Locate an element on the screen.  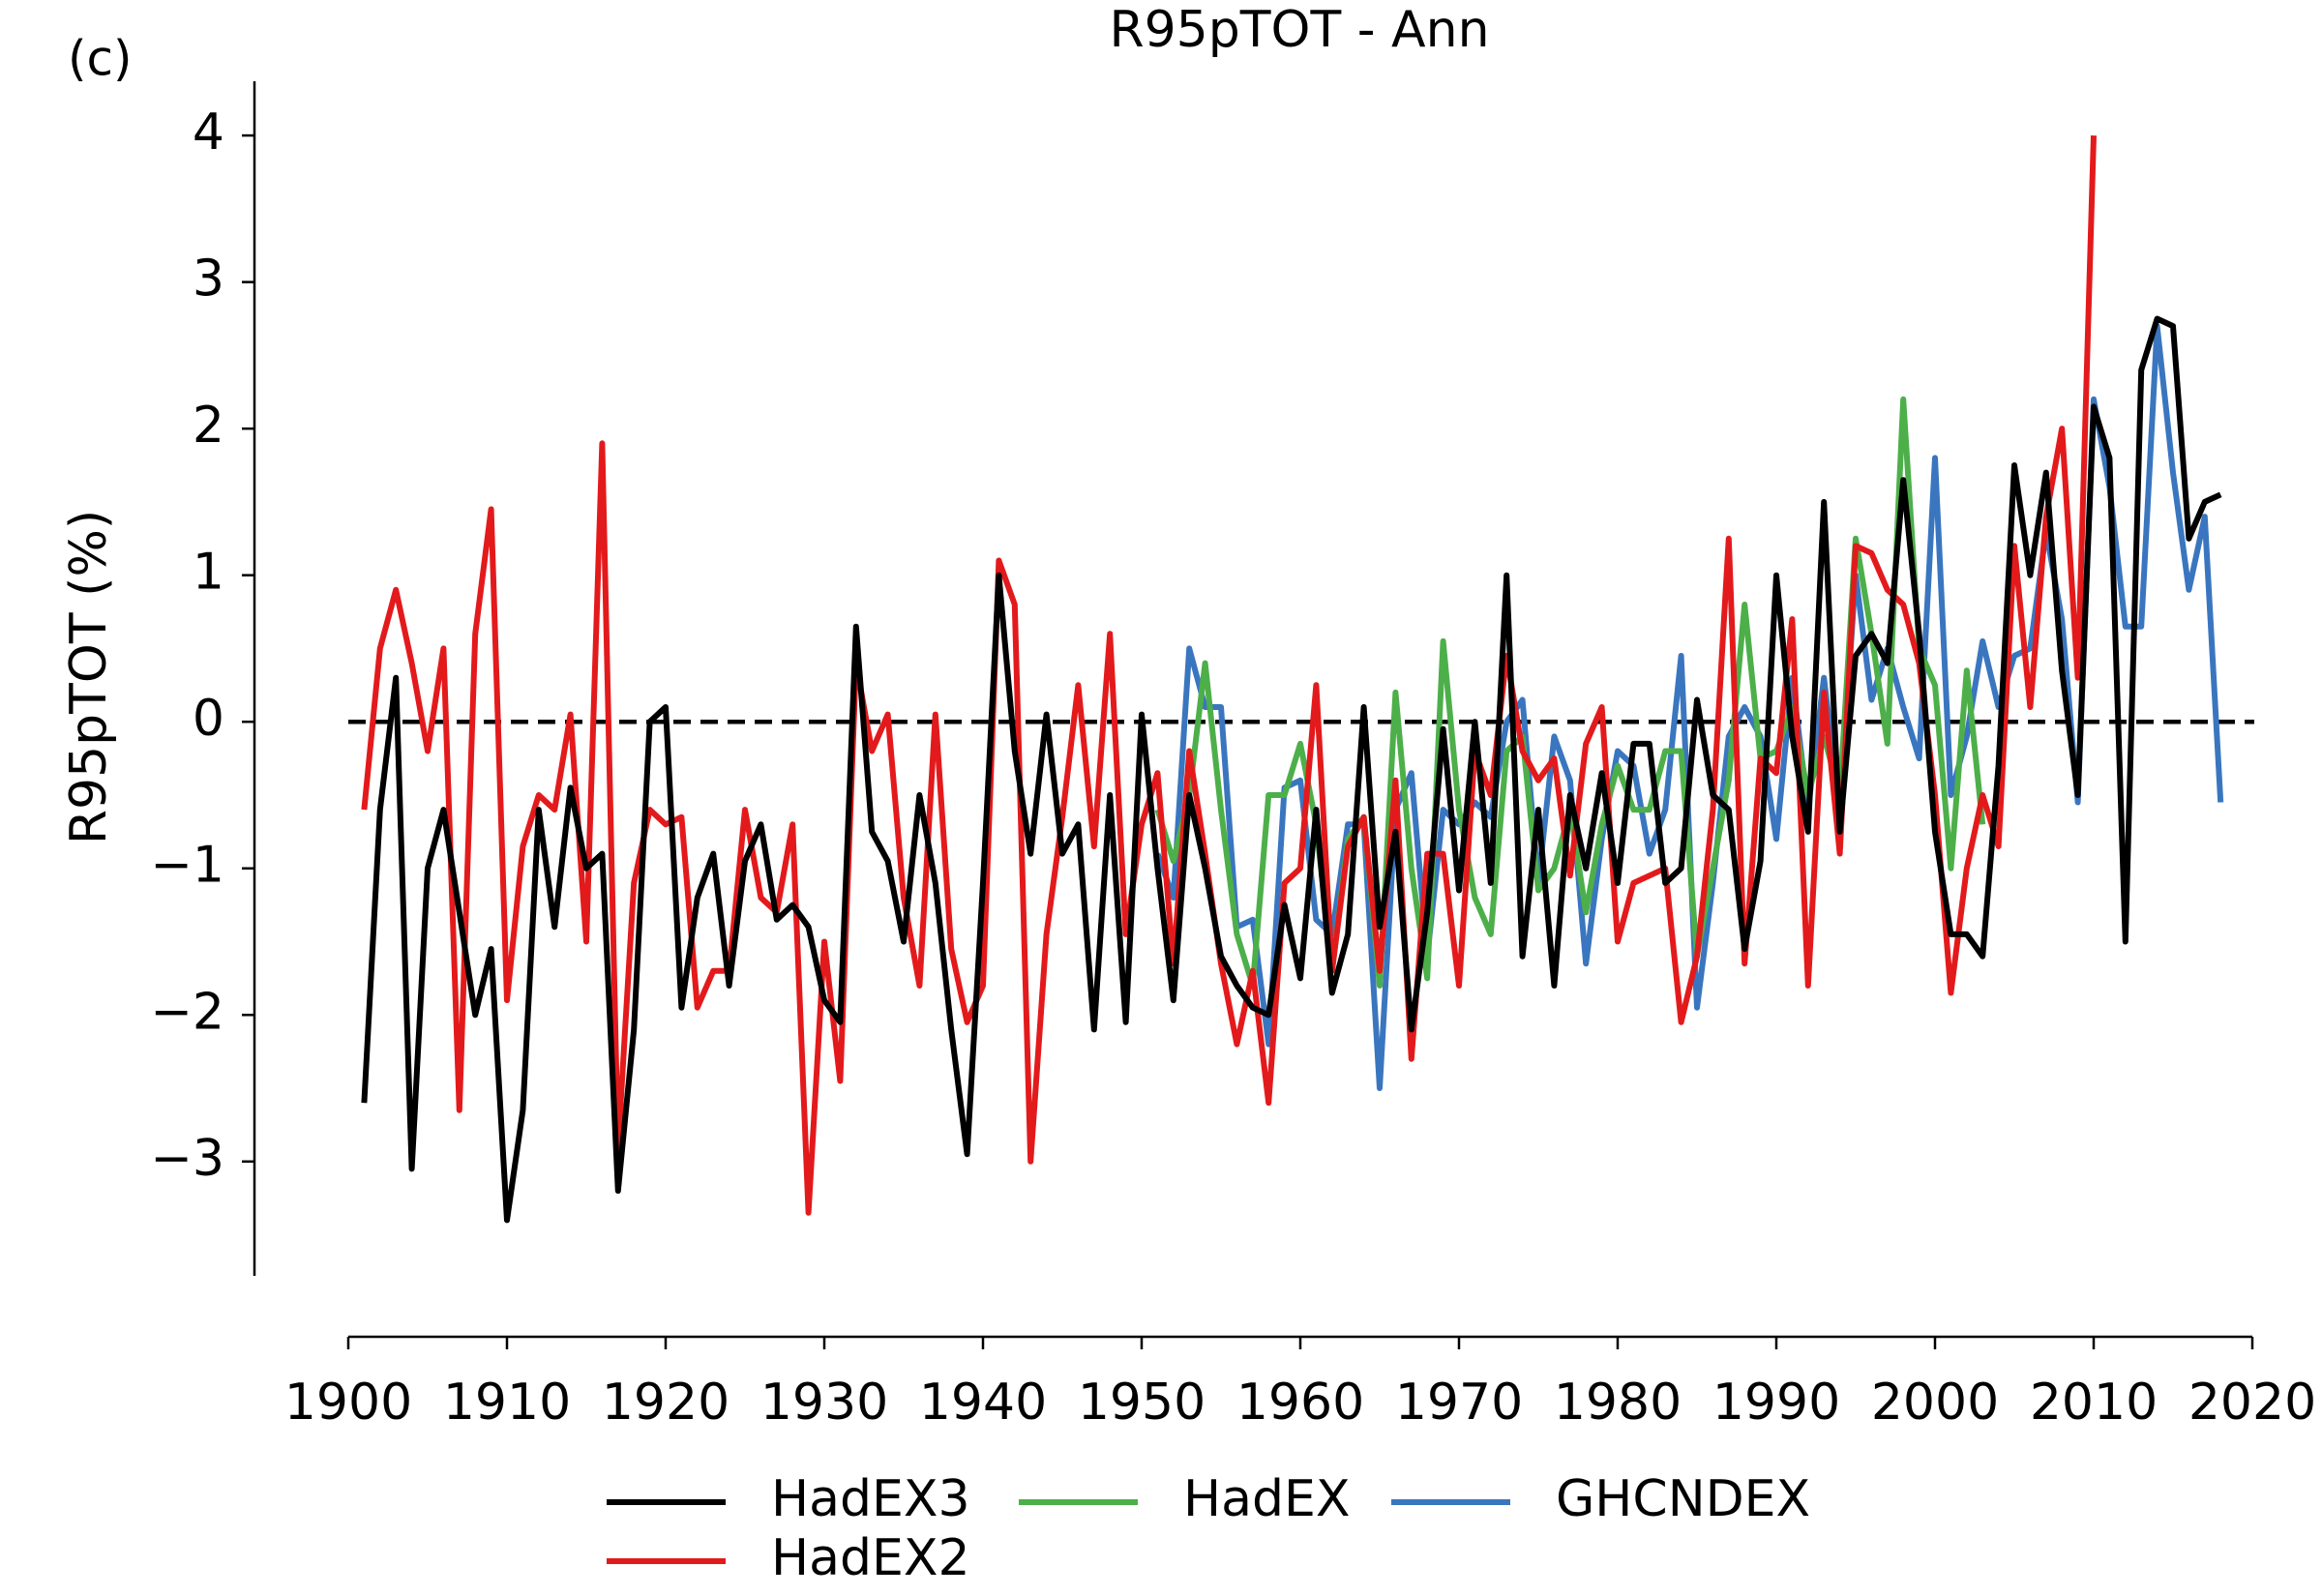
y-tick-label: 3 is located at coordinates (208, 280).